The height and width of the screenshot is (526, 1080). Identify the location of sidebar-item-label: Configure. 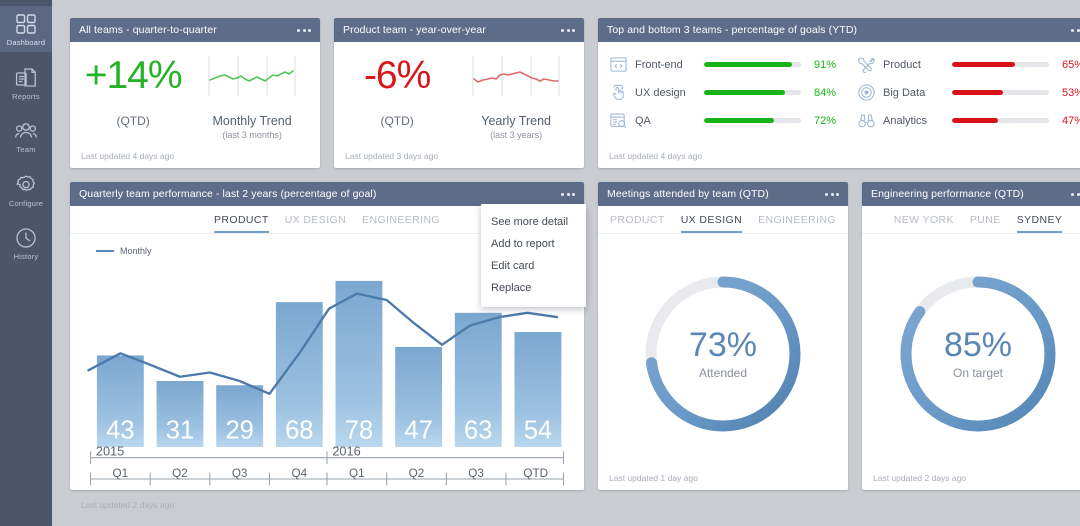
(26, 203).